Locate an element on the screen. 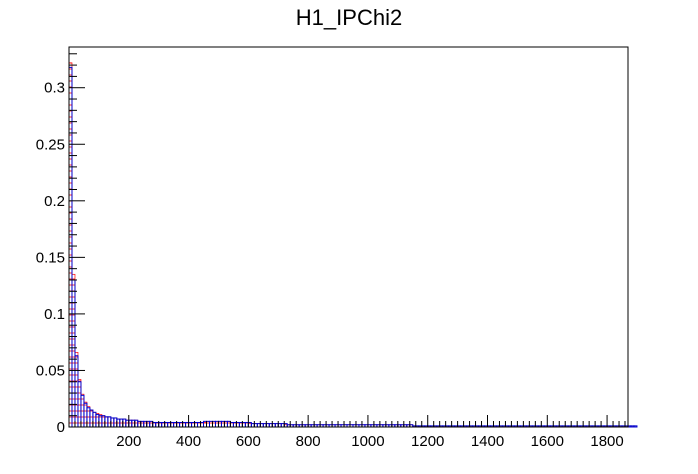  x-tick-label: 1800 is located at coordinates (606, 441).